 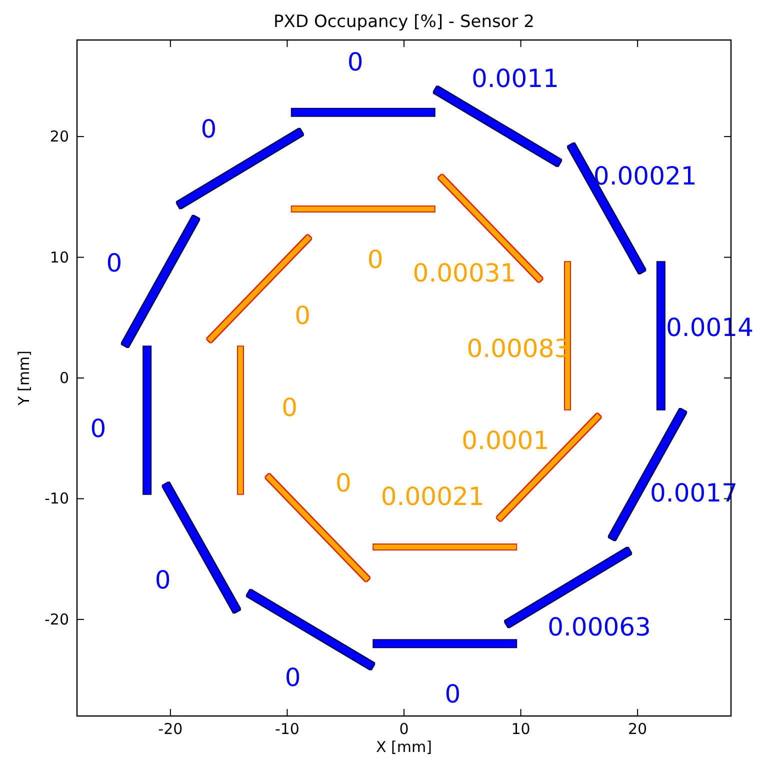 What do you see at coordinates (59, 257) in the screenshot?
I see `y-tick-label: 10` at bounding box center [59, 257].